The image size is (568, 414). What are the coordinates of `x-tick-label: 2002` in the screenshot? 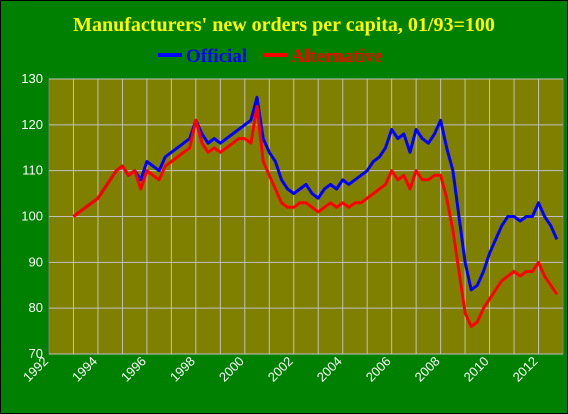 It's located at (280, 369).